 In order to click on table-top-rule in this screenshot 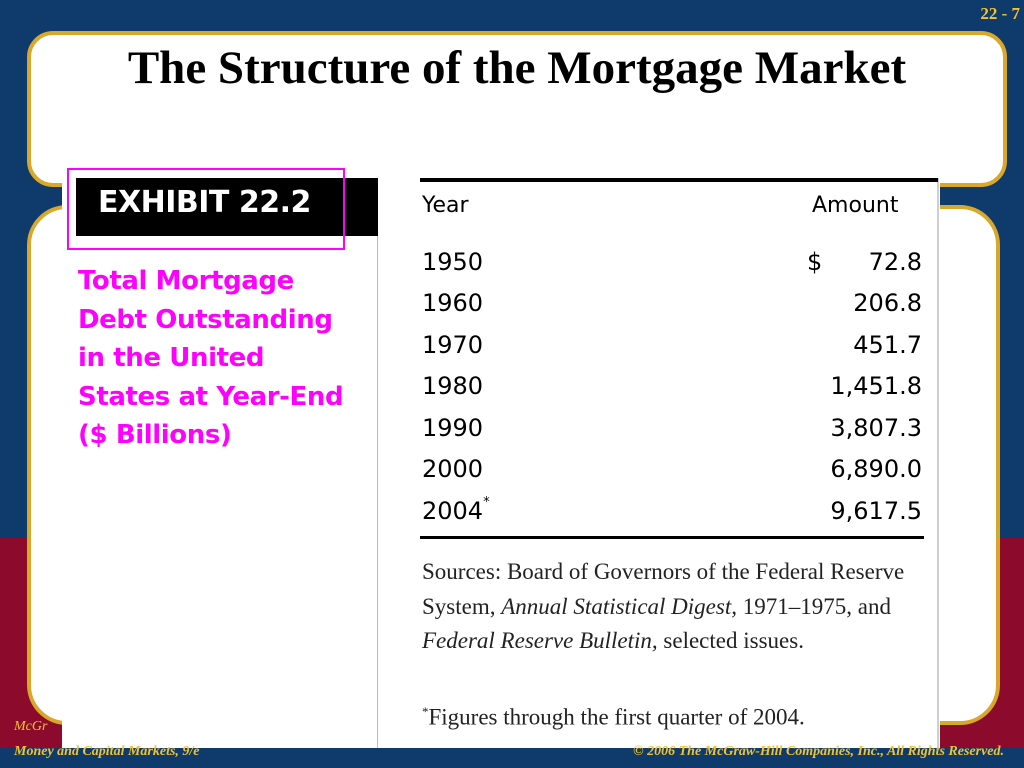, I will do `click(679, 180)`.